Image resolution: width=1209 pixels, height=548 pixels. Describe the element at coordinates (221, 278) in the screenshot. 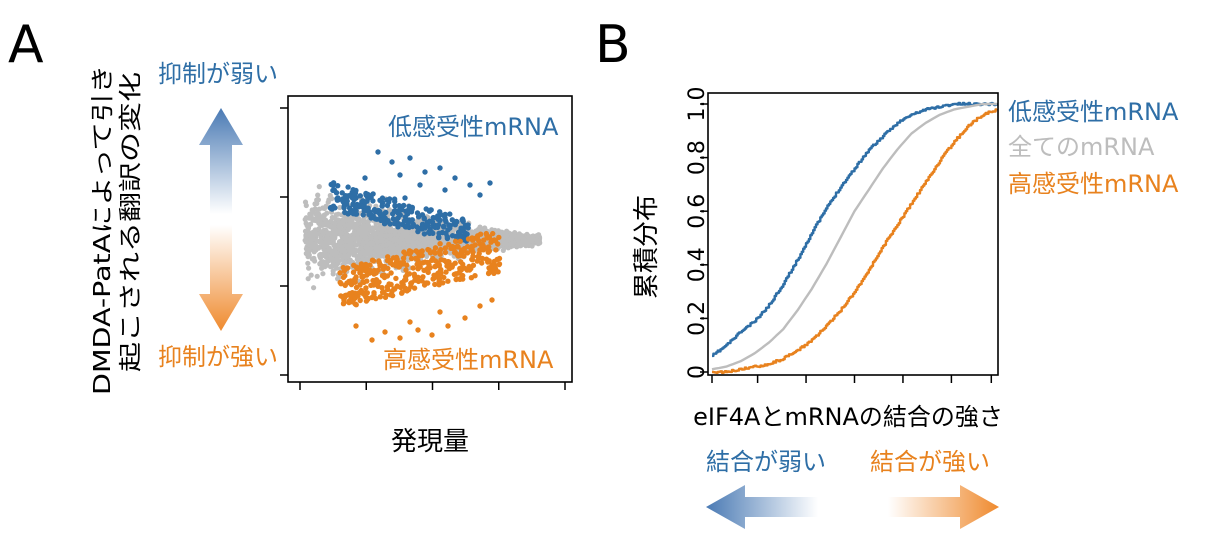

I see `arrow-down-icon` at that location.